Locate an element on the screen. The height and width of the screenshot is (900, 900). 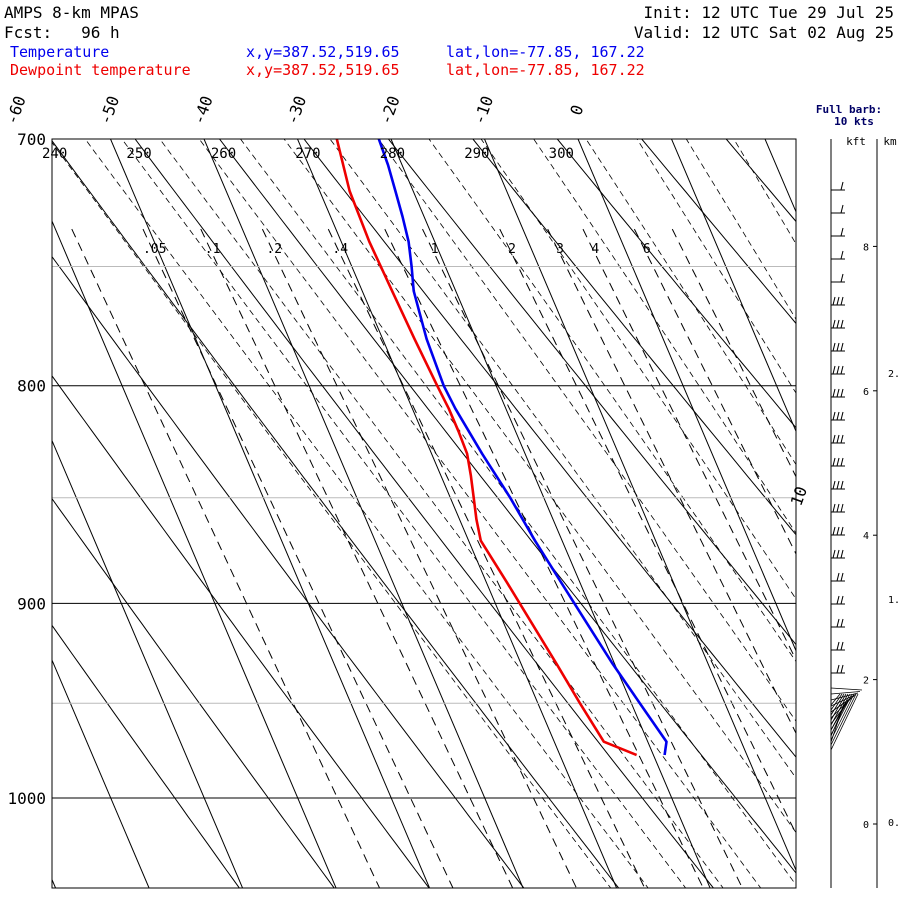
mixing-label-.05: .05 is located at coordinates (154, 249).